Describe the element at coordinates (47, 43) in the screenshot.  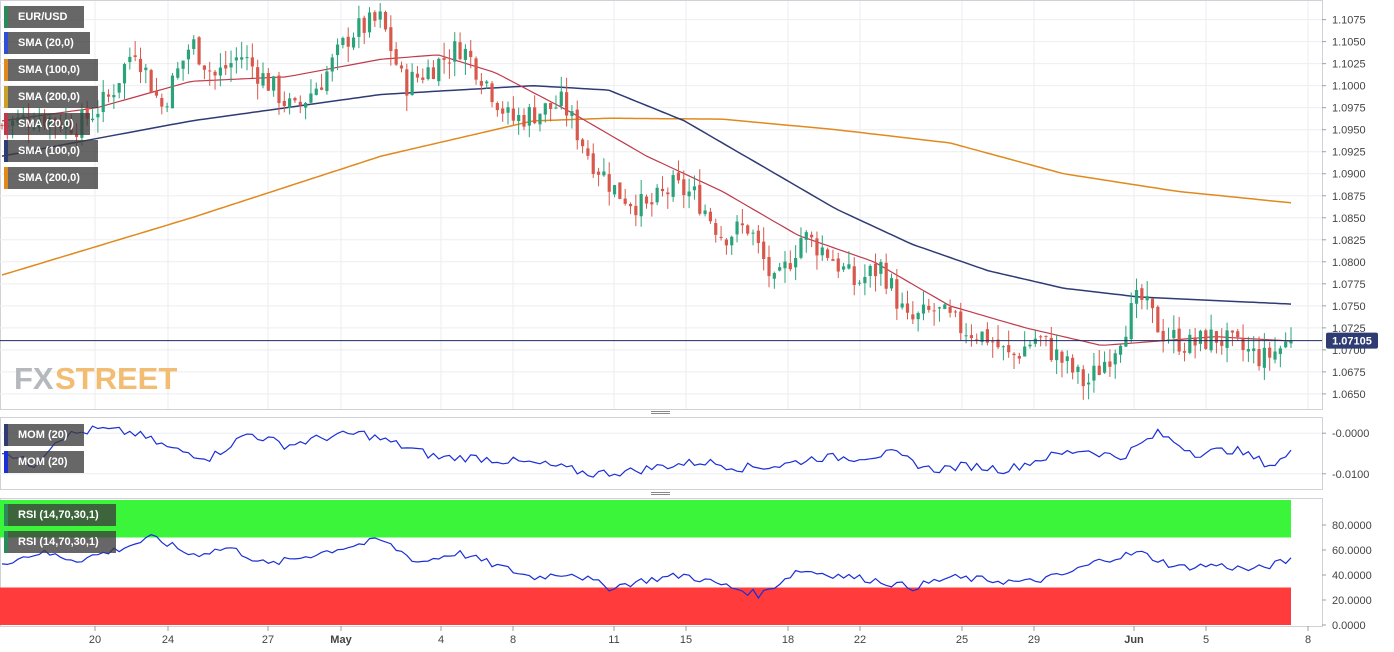
I see `legend-sma20-blue: SMA (20,0)` at that location.